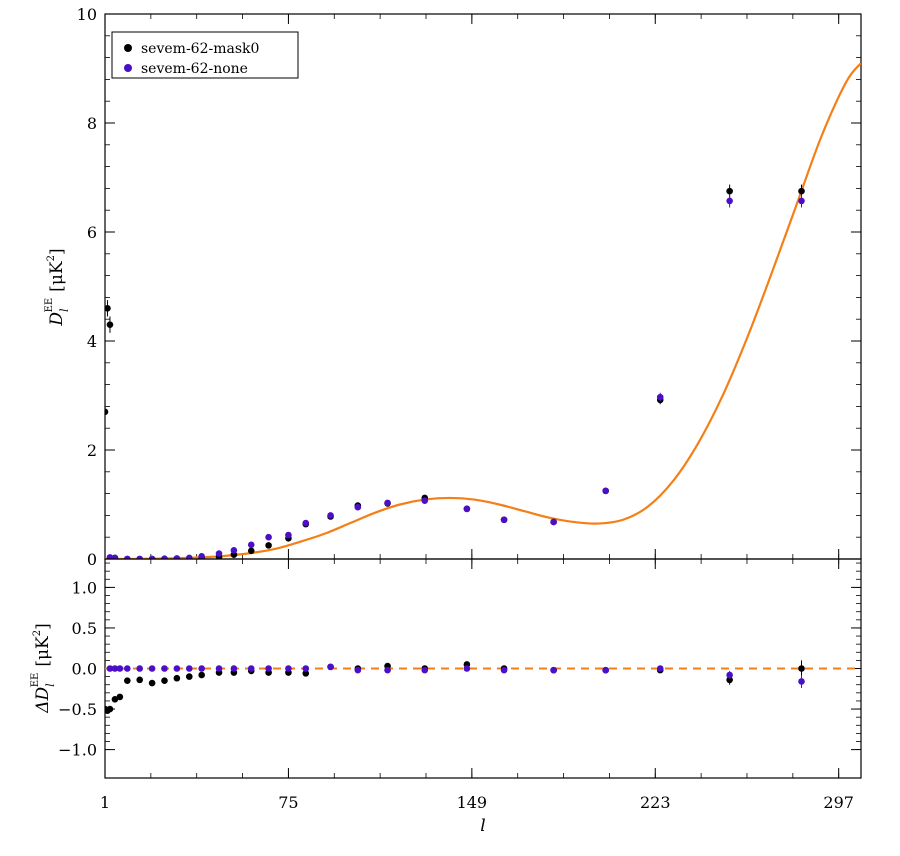  I want to click on y-tick-label: 0.0, so click(84, 669).